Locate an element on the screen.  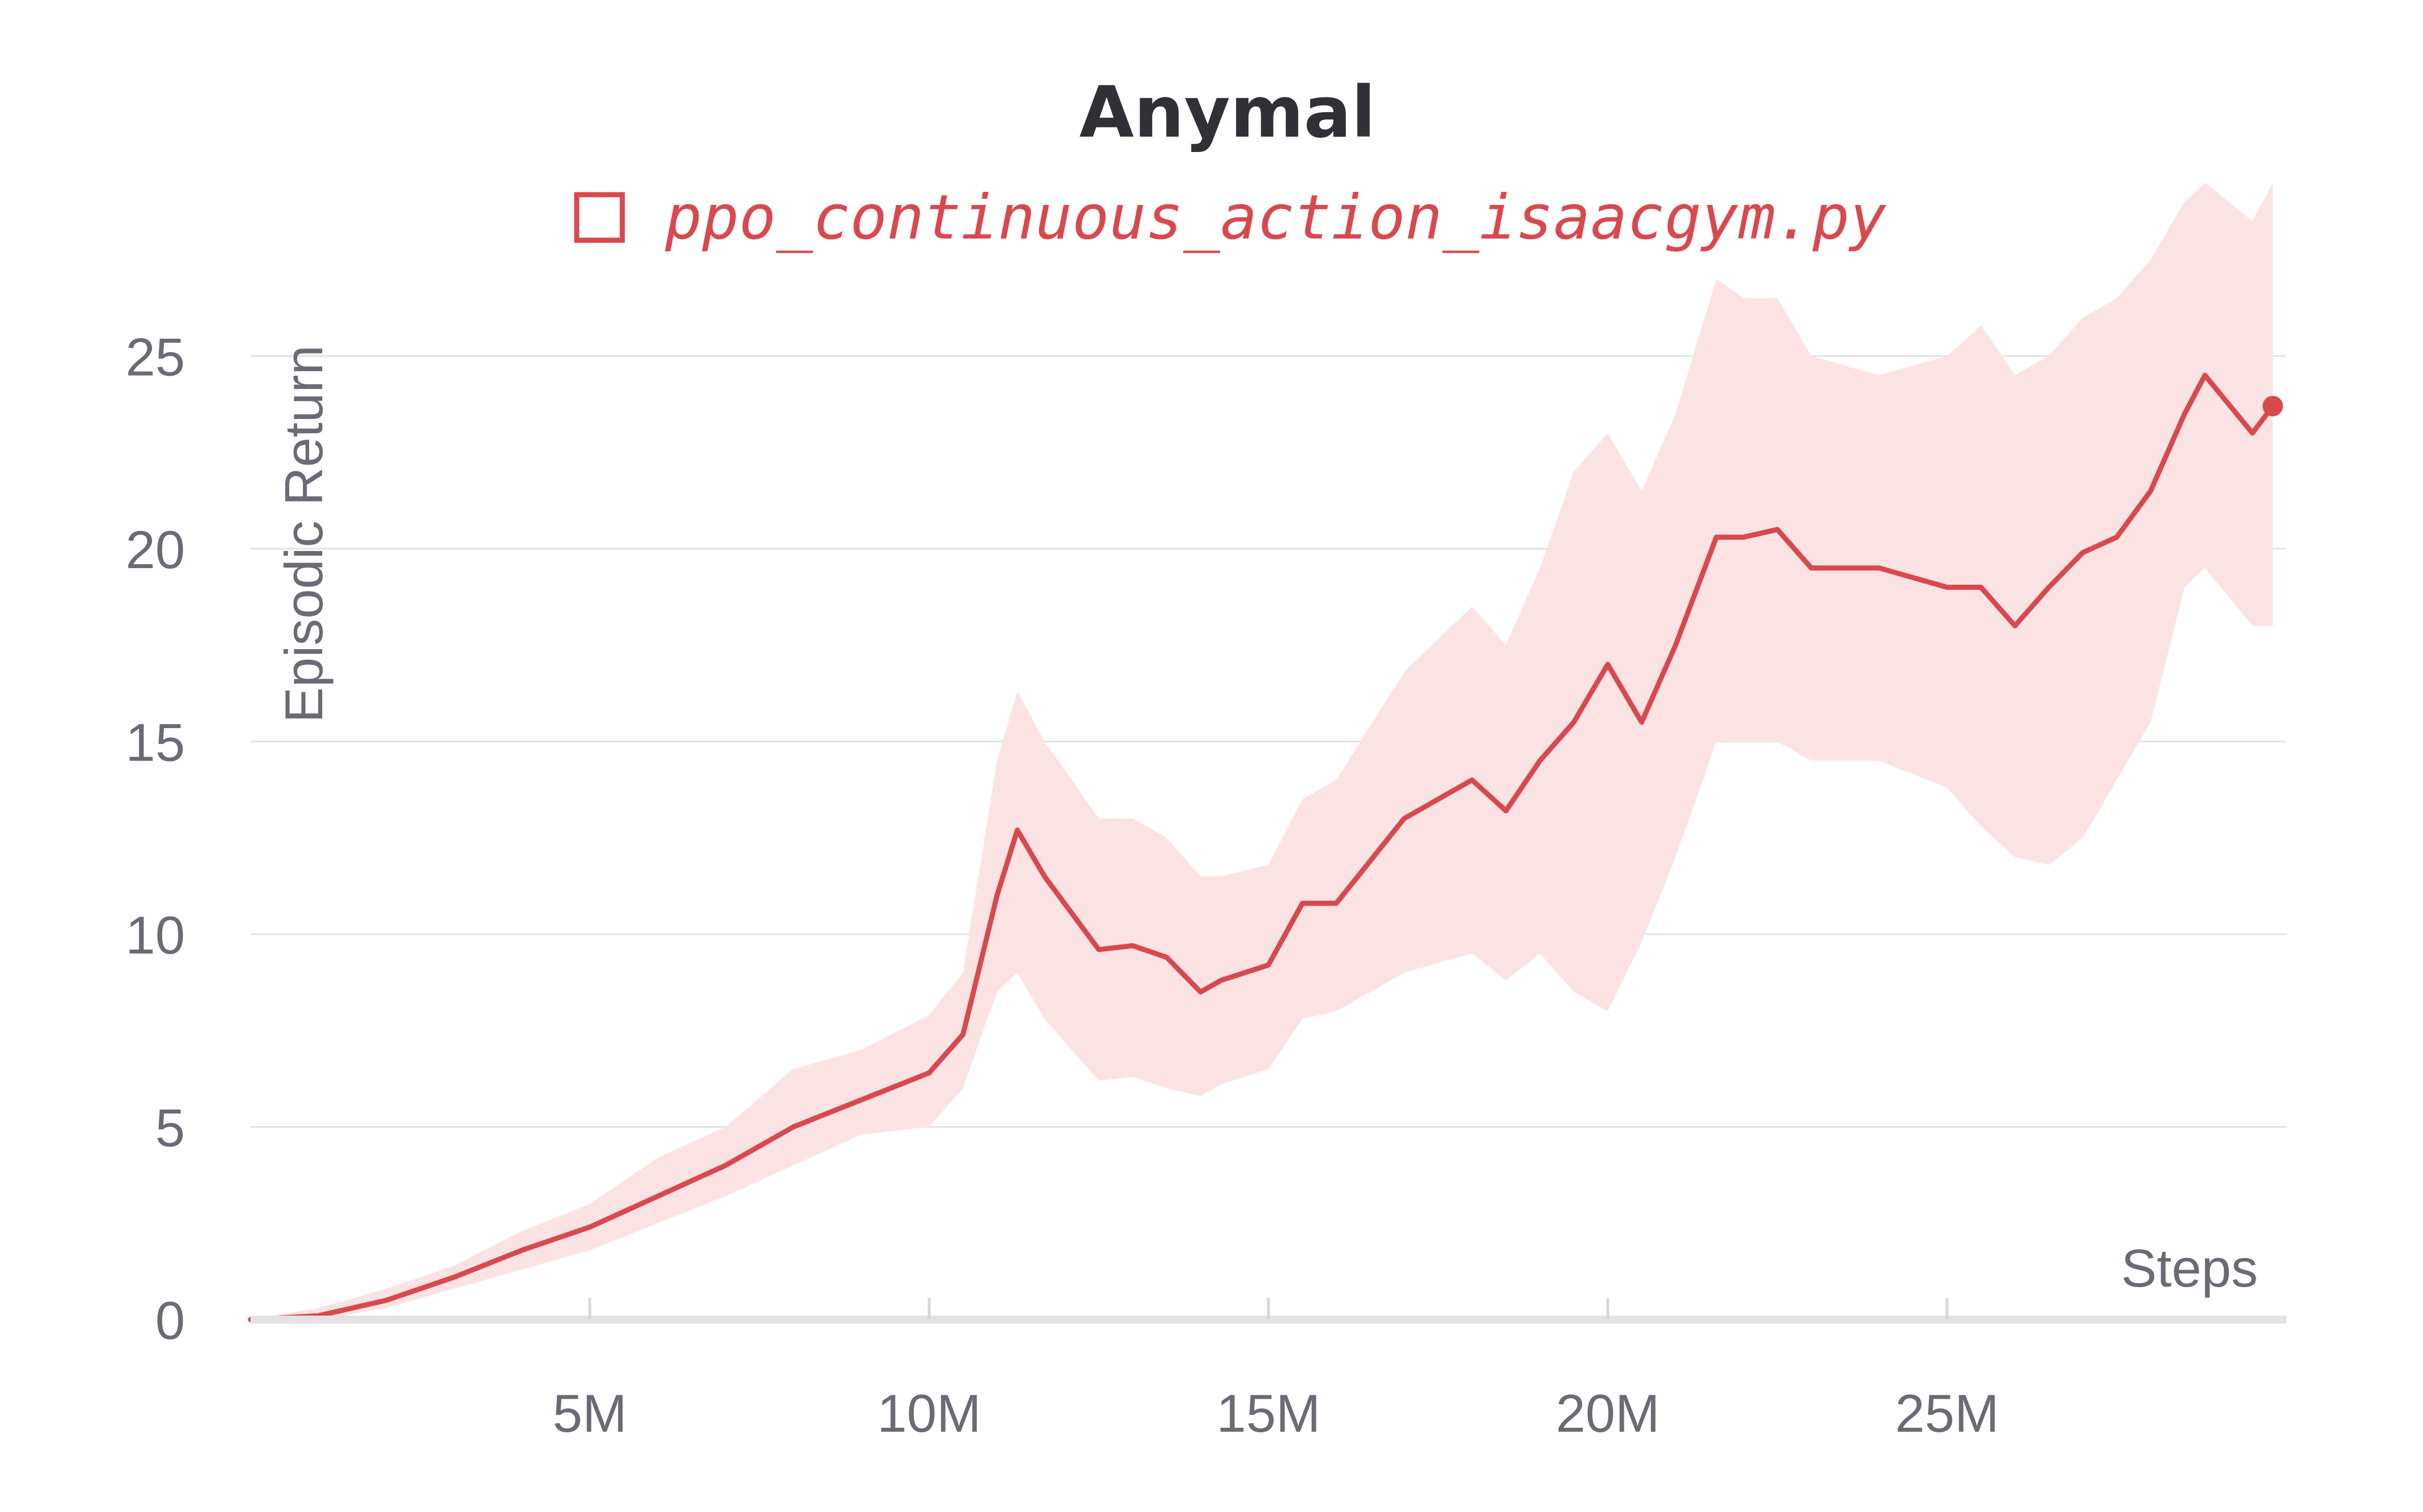
y-tick-label-0: 0 is located at coordinates (170, 1320).